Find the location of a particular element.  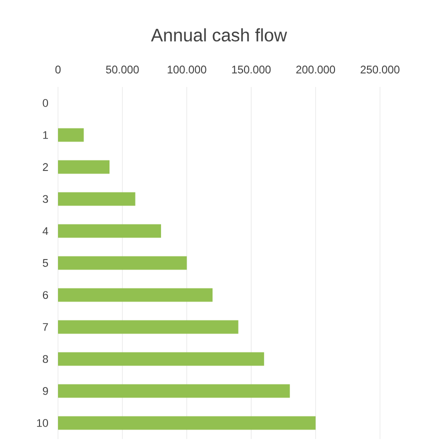

y-tick-label: 10 is located at coordinates (42, 423).